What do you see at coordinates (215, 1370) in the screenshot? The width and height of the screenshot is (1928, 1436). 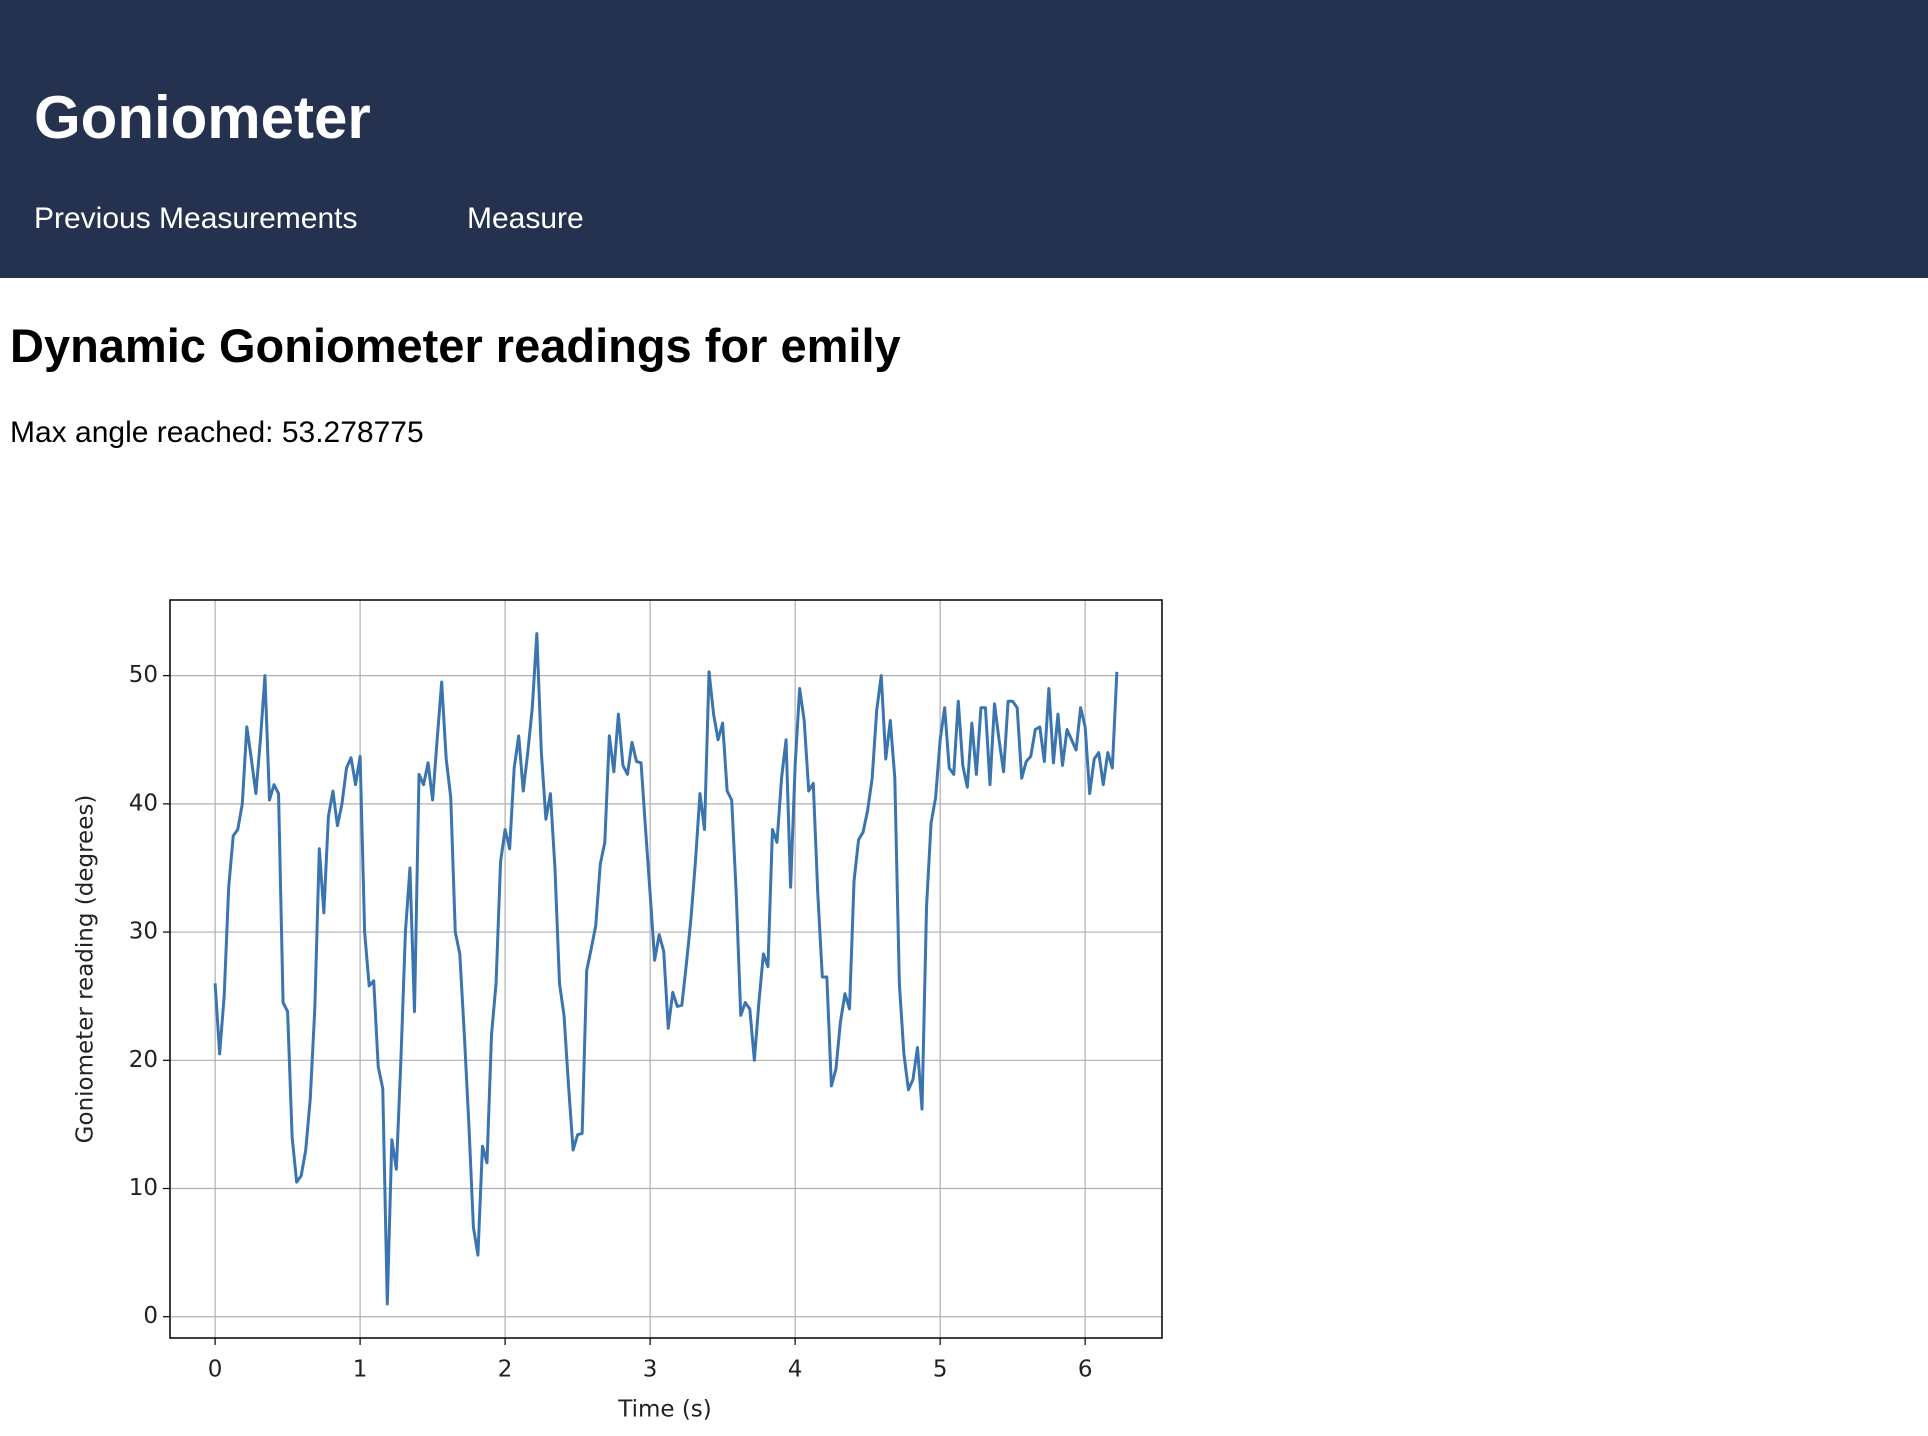 I see `x-tick-label: 0` at bounding box center [215, 1370].